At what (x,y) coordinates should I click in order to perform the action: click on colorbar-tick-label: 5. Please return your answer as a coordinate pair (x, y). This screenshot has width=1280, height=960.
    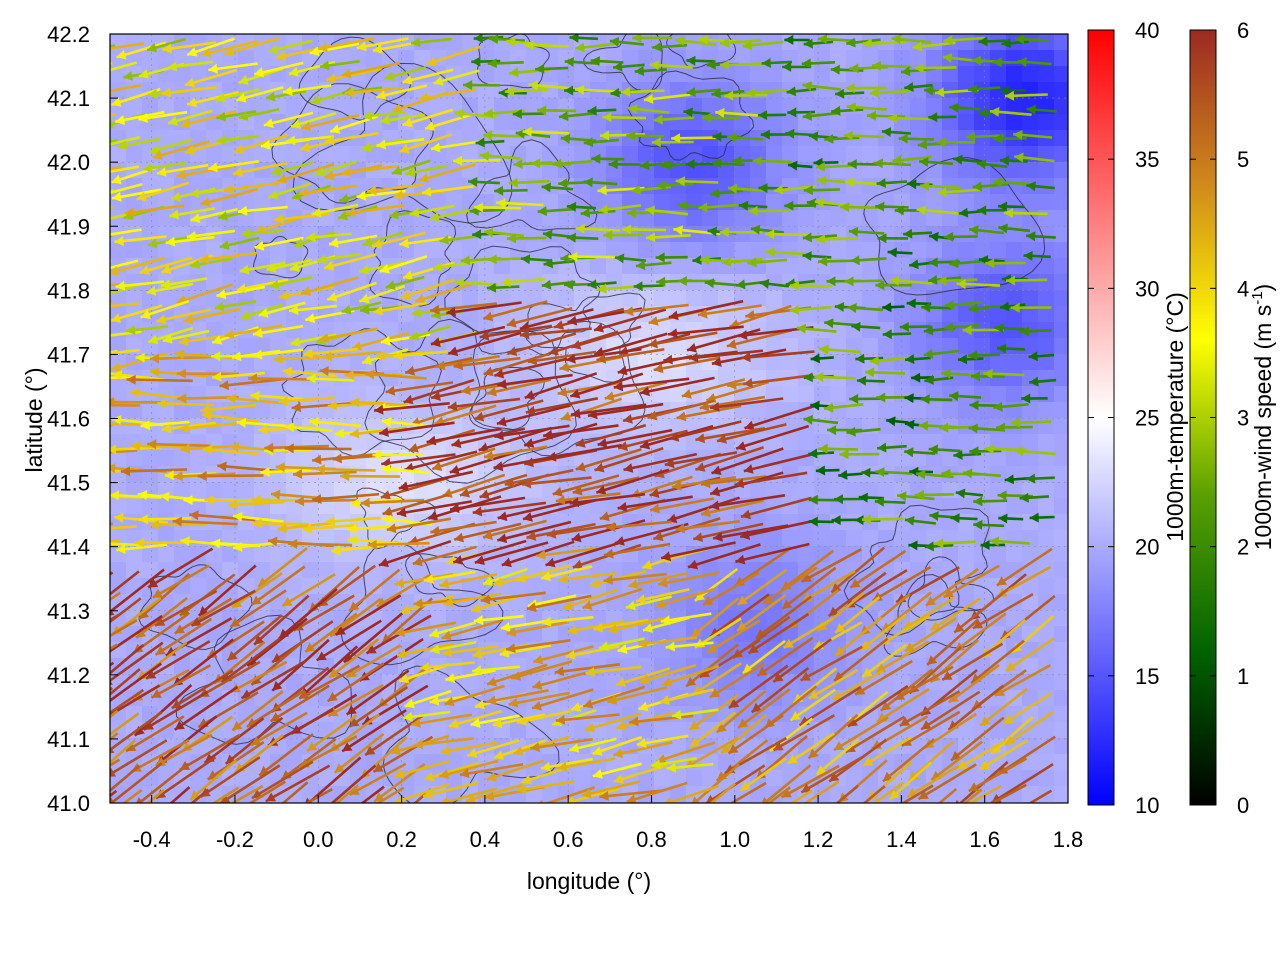
    Looking at the image, I should click on (1243, 159).